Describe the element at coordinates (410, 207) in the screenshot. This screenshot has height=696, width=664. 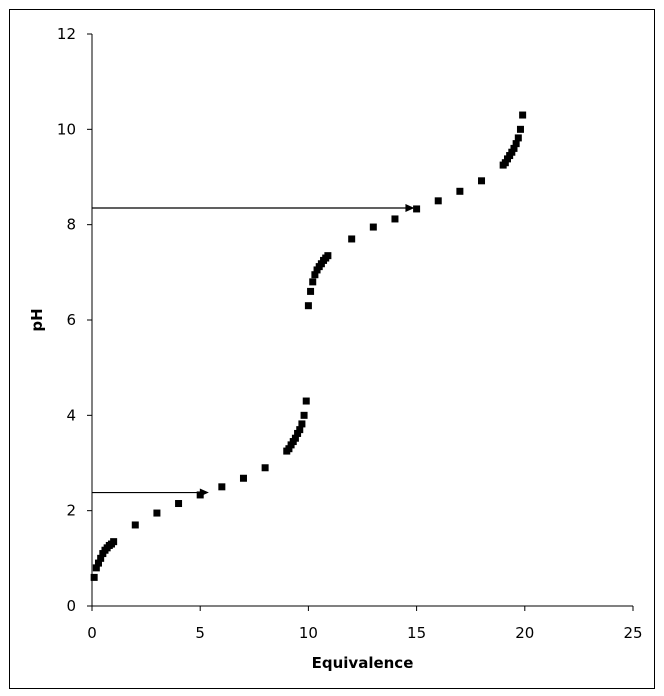
I see `annotation-arrow-head` at that location.